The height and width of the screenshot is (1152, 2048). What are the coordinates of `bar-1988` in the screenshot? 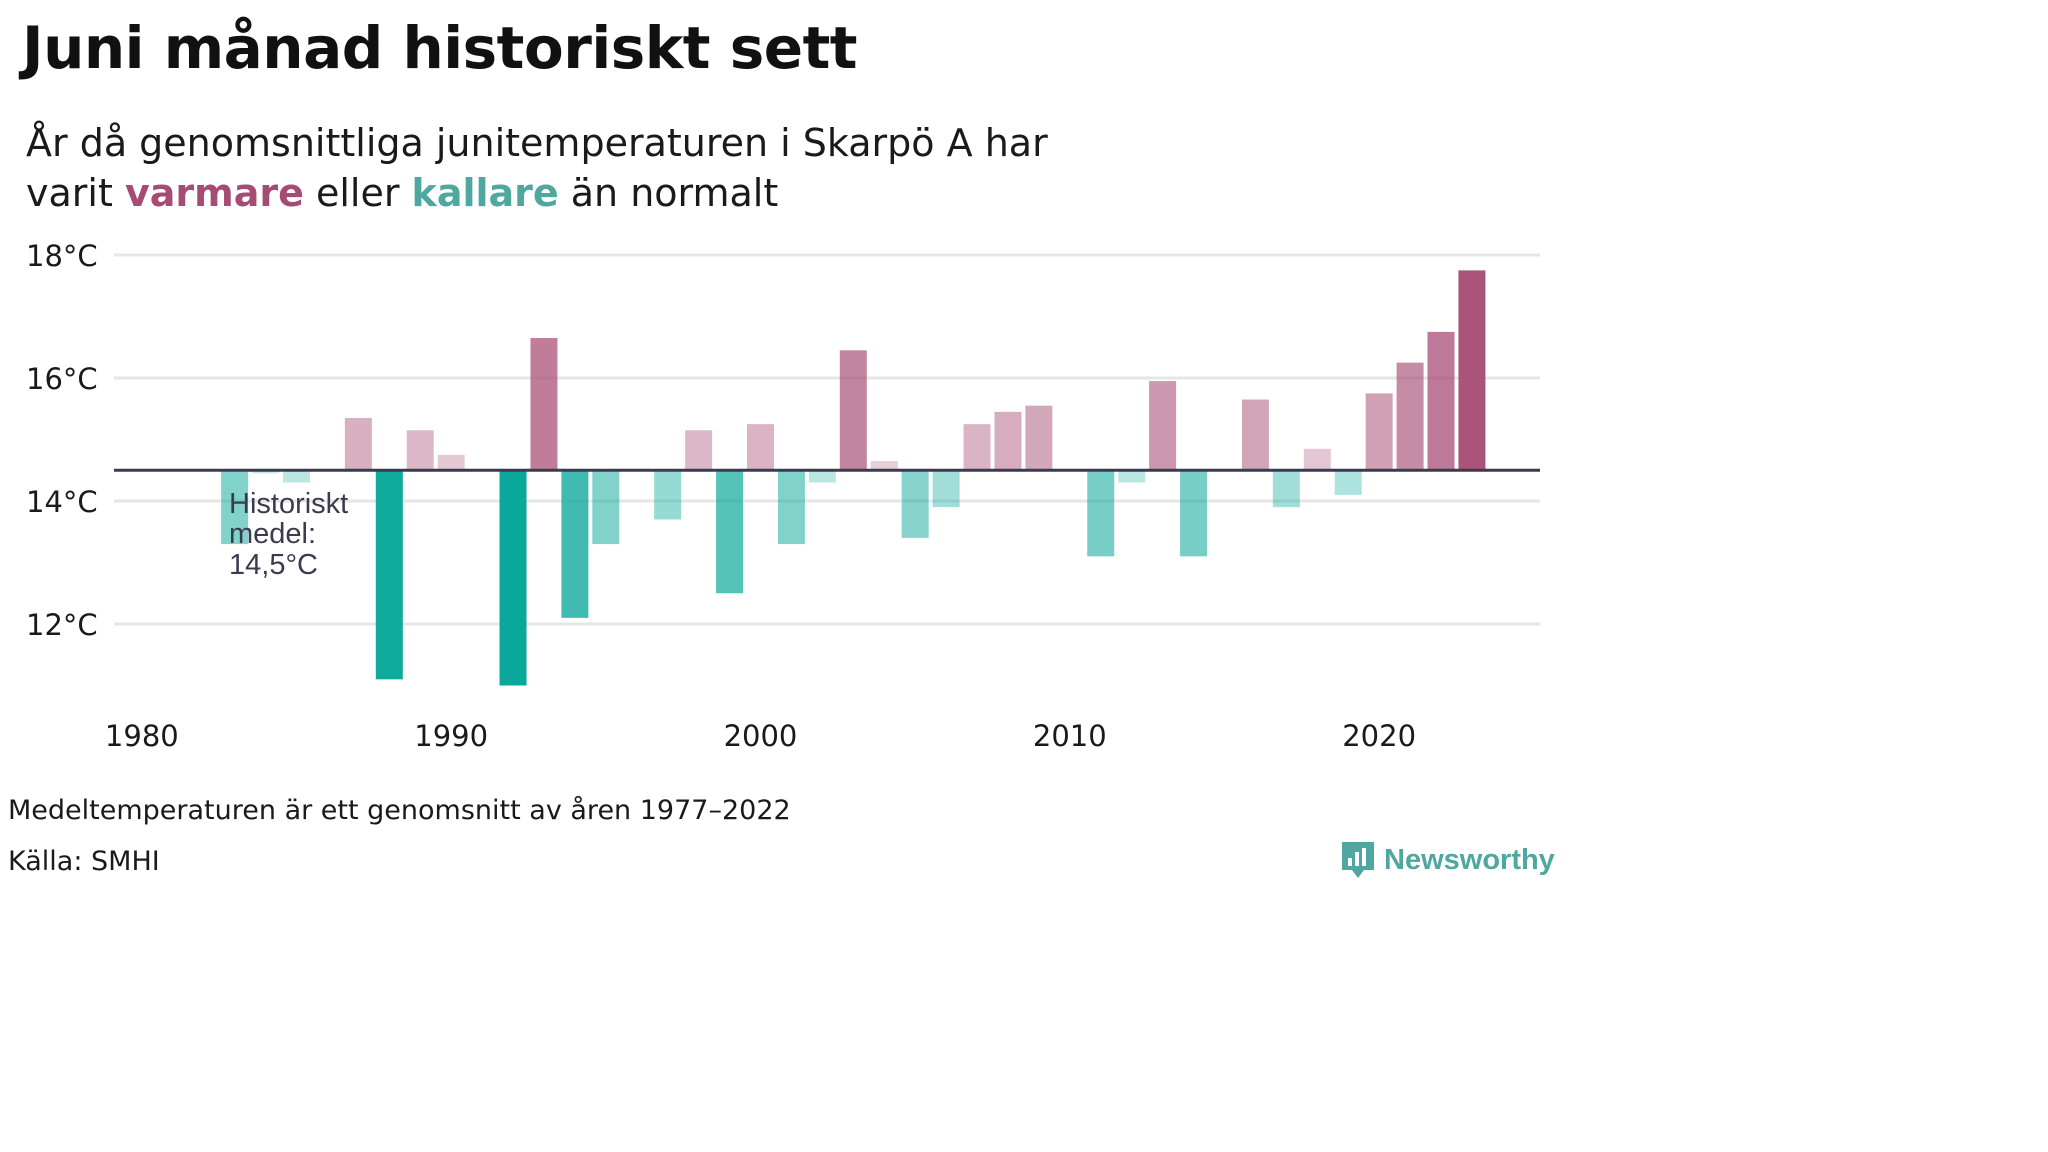 It's located at (389, 575).